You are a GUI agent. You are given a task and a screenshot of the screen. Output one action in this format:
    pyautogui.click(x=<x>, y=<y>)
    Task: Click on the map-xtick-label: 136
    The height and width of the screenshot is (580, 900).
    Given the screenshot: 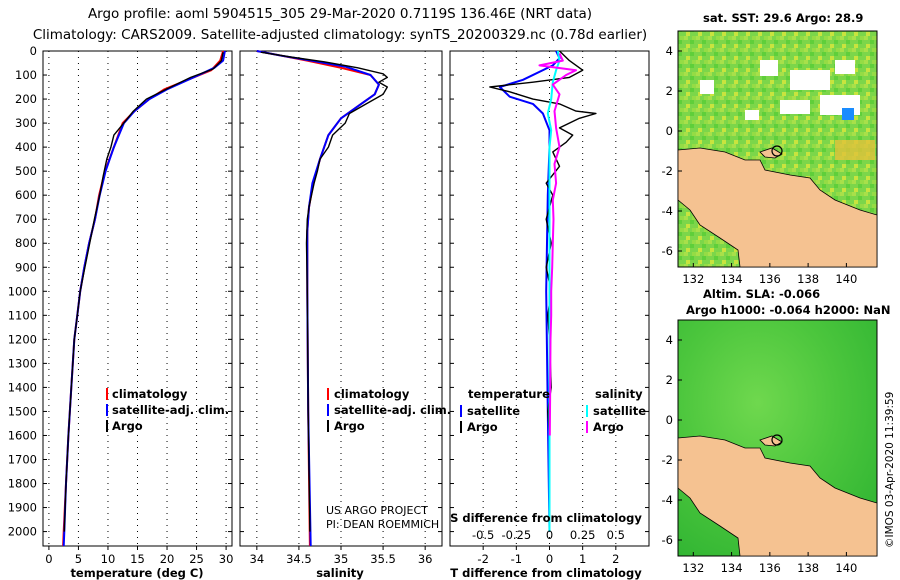 What is the action you would take?
    pyautogui.click(x=770, y=568)
    